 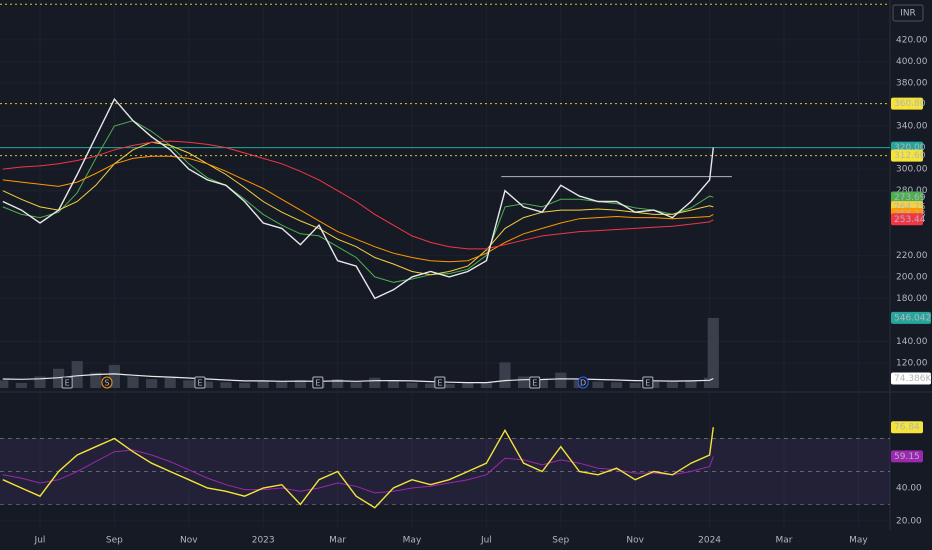 I want to click on price-label: 360.80, so click(x=910, y=104).